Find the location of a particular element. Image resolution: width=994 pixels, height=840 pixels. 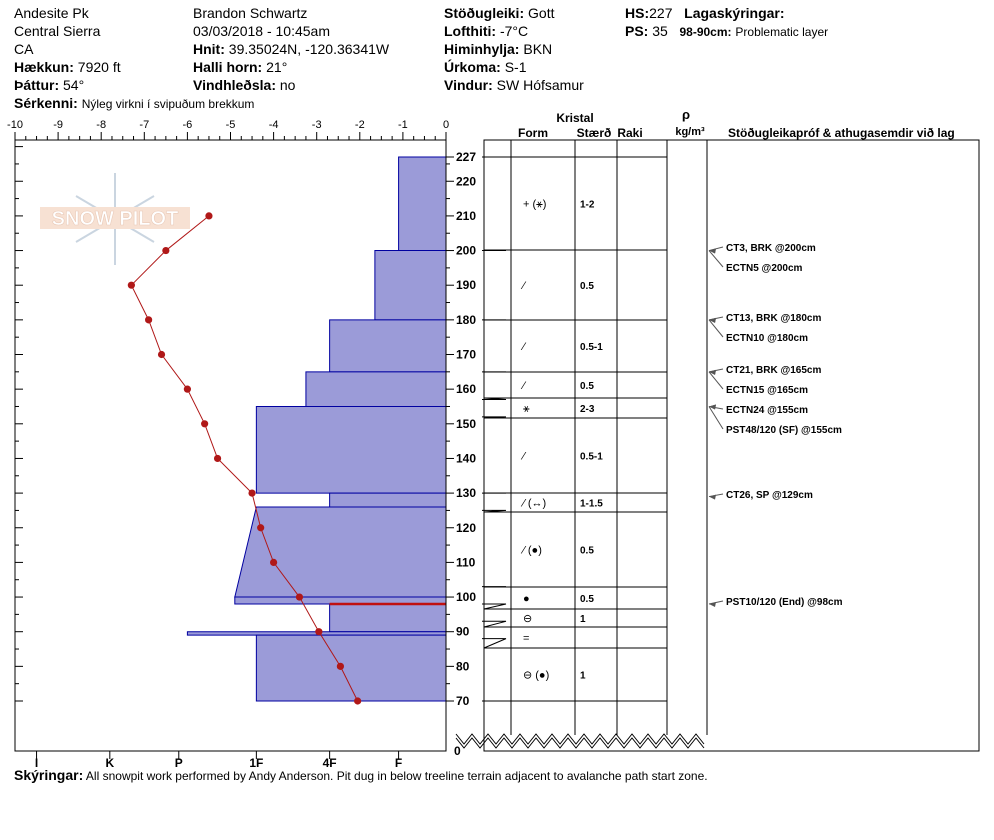

sky: BKN is located at coordinates (538, 49).